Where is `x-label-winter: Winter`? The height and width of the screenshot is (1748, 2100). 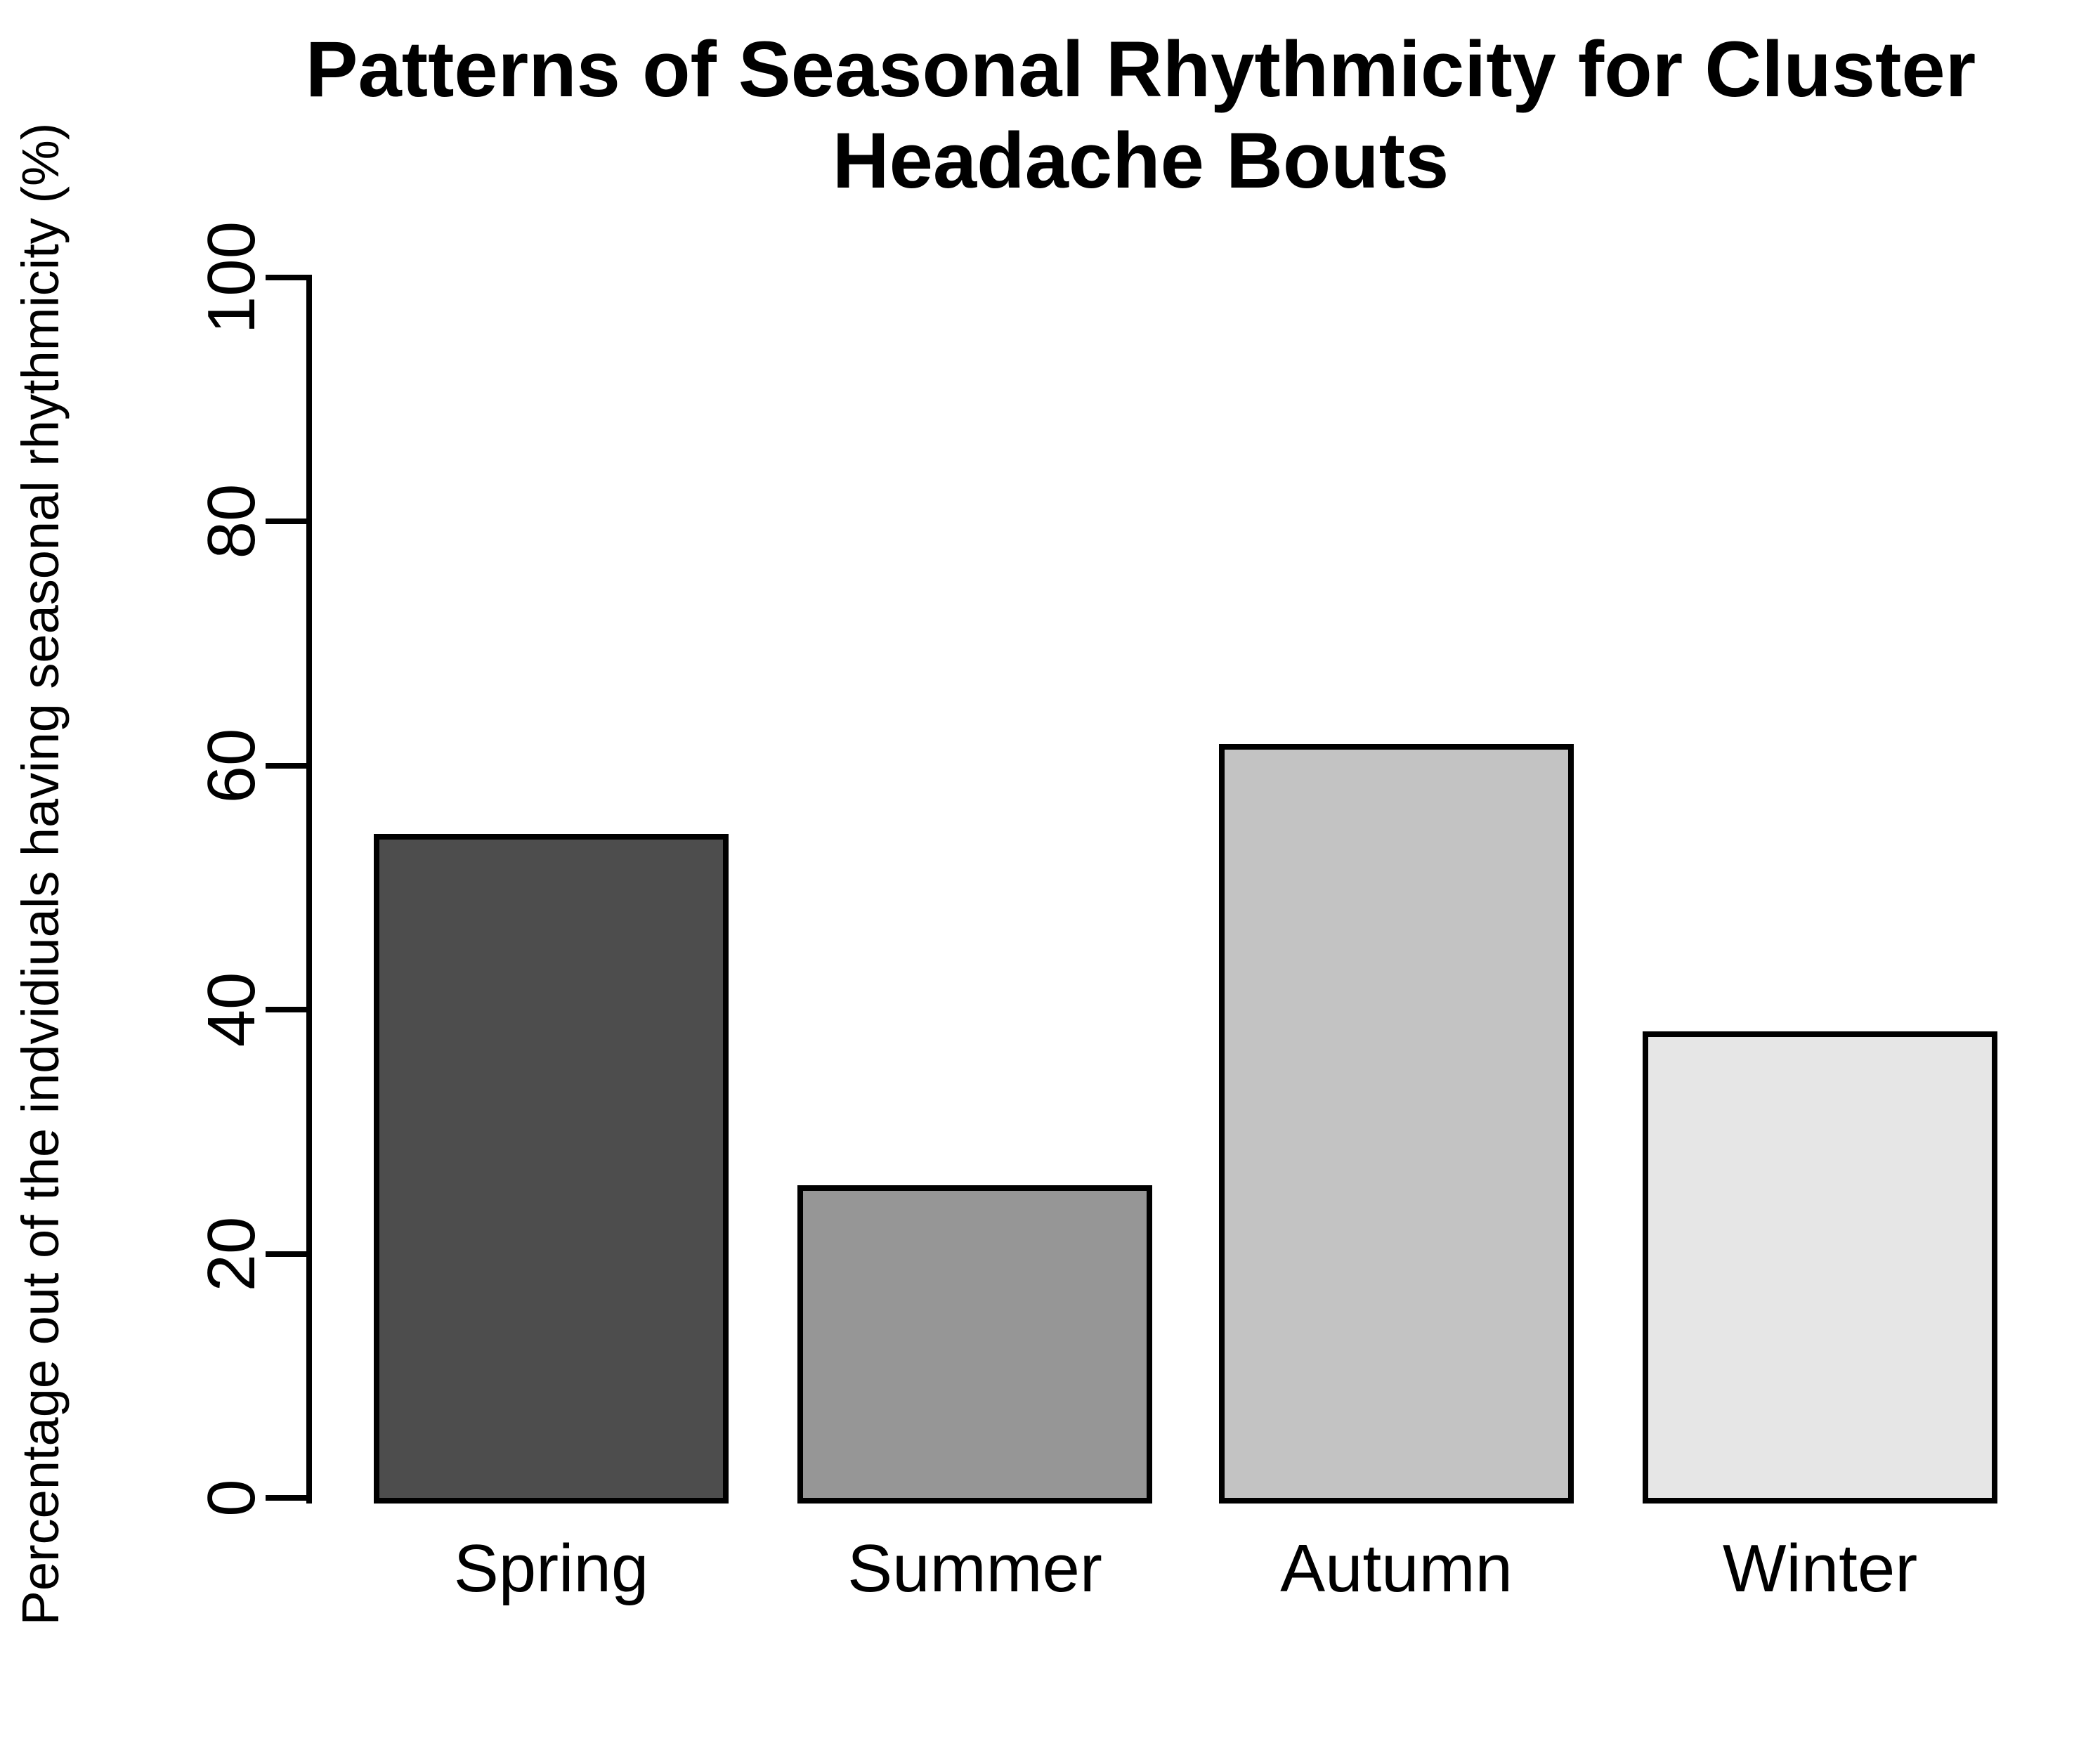 x-label-winter: Winter is located at coordinates (1820, 1569).